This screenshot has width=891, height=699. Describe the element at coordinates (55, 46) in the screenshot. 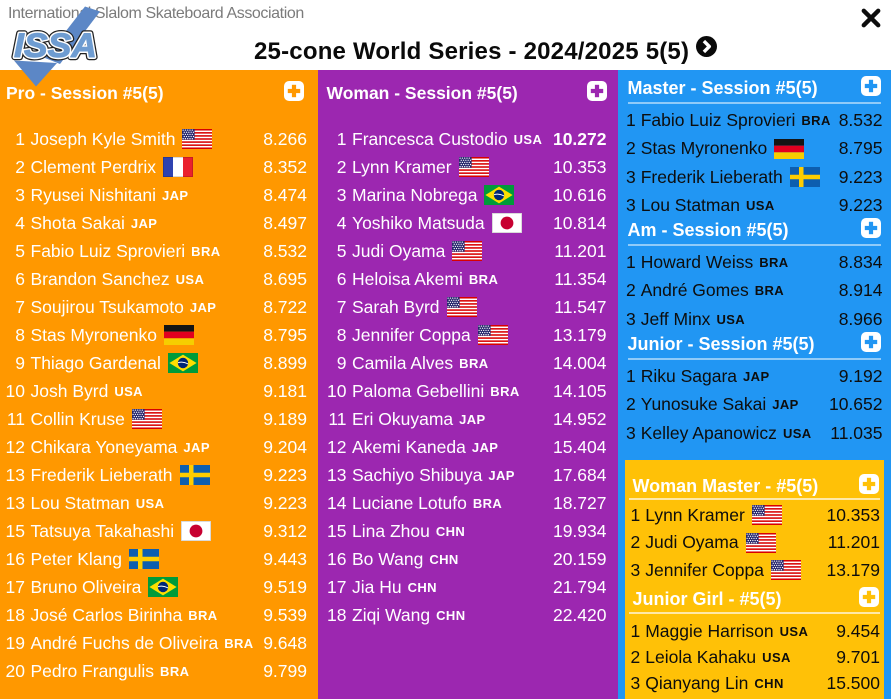

I see `svg-text: ISSA` at that location.